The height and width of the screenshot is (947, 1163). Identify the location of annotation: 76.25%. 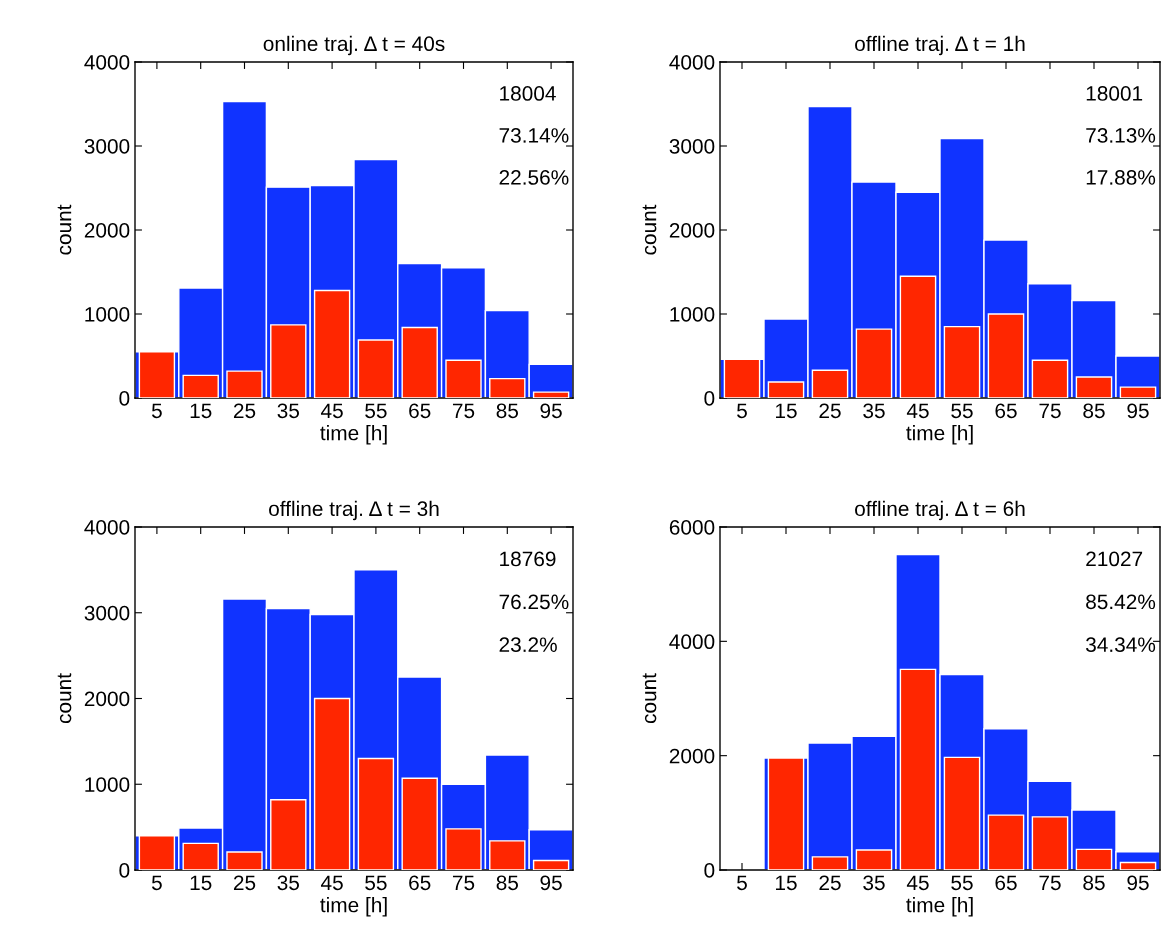
(534, 602).